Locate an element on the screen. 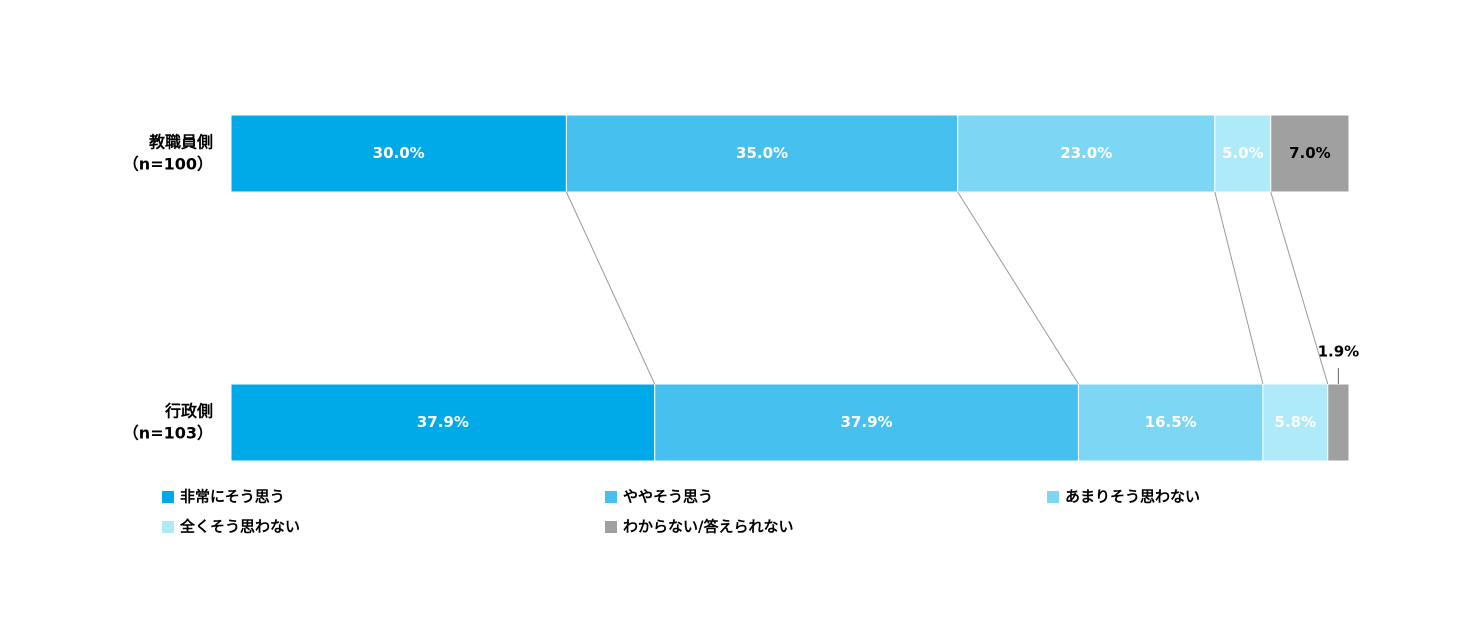 The width and height of the screenshot is (1472, 638). value-label: 16.5% is located at coordinates (1171, 422).